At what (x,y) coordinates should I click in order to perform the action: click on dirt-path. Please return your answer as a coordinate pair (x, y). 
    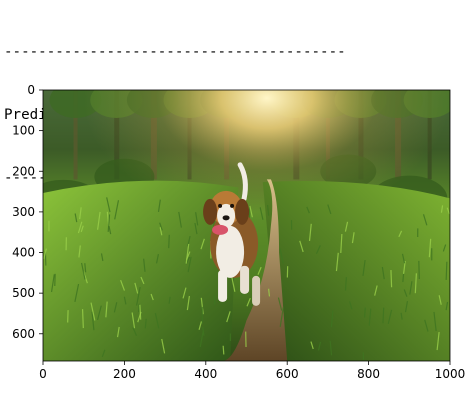
    Looking at the image, I should click on (255, 270).